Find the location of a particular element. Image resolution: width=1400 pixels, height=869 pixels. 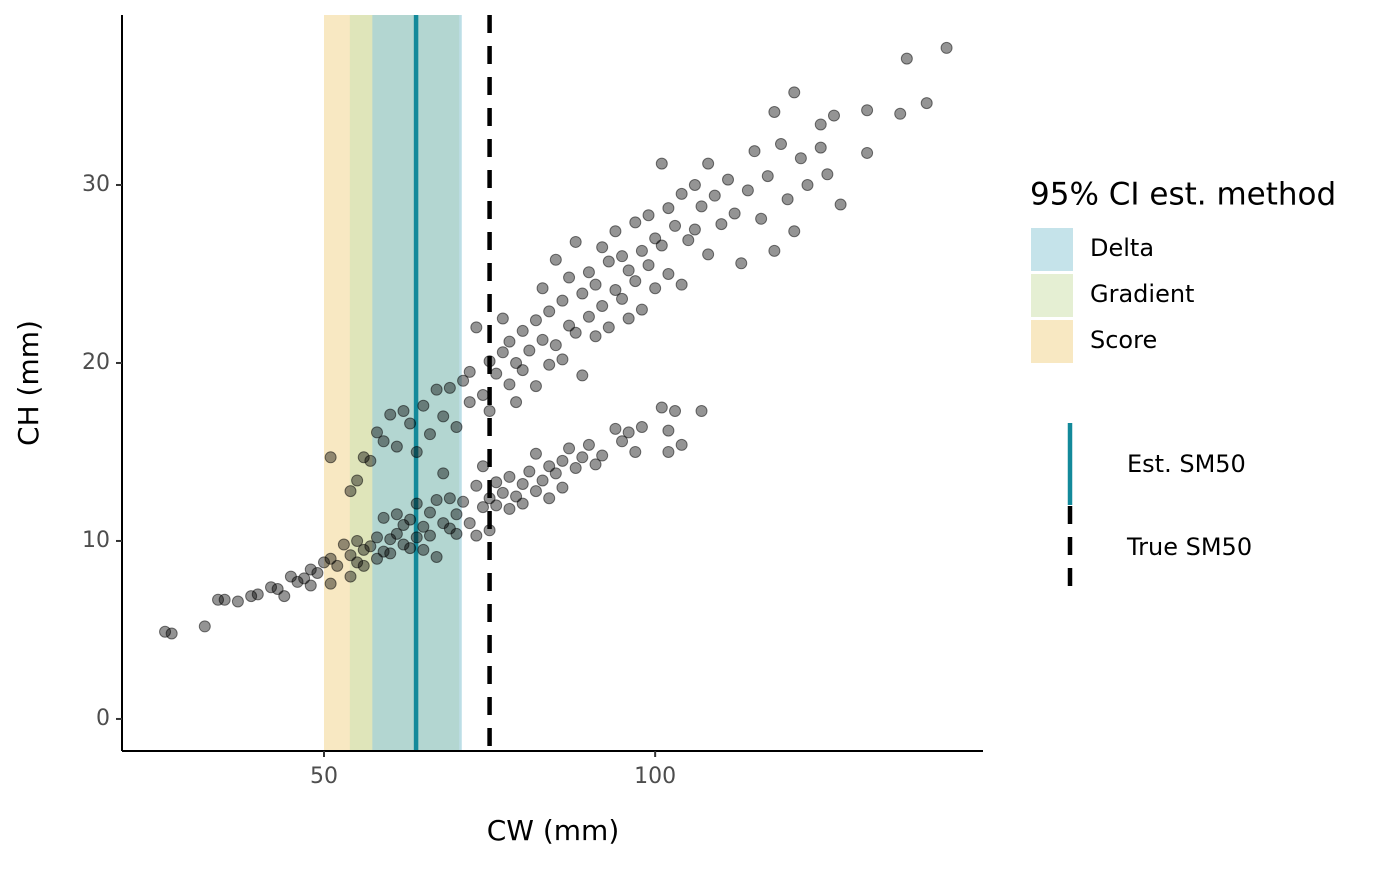

legend-label: Est. SM50 is located at coordinates (1186, 464).